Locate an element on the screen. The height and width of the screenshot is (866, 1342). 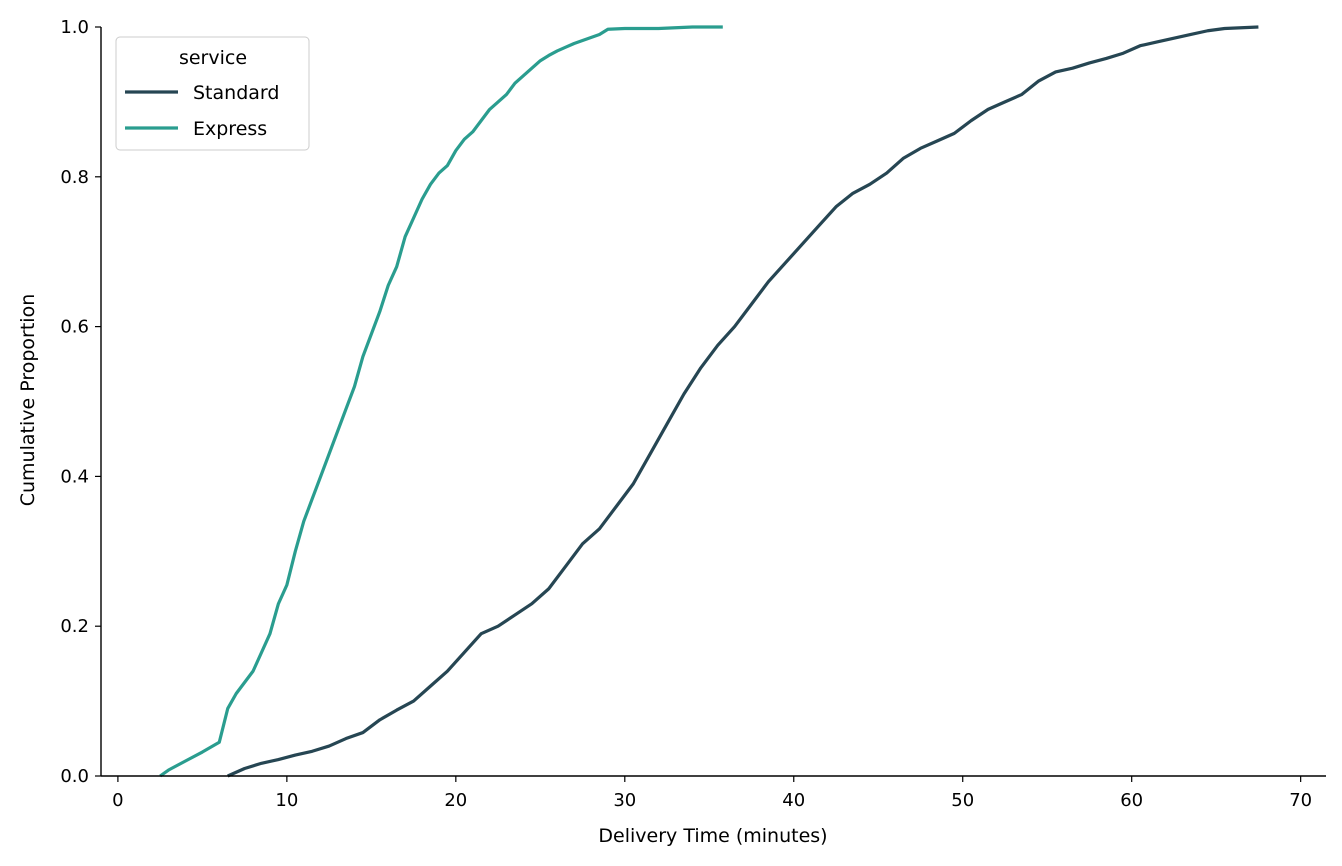
y-tick-label: 1.0 is located at coordinates (74, 27).